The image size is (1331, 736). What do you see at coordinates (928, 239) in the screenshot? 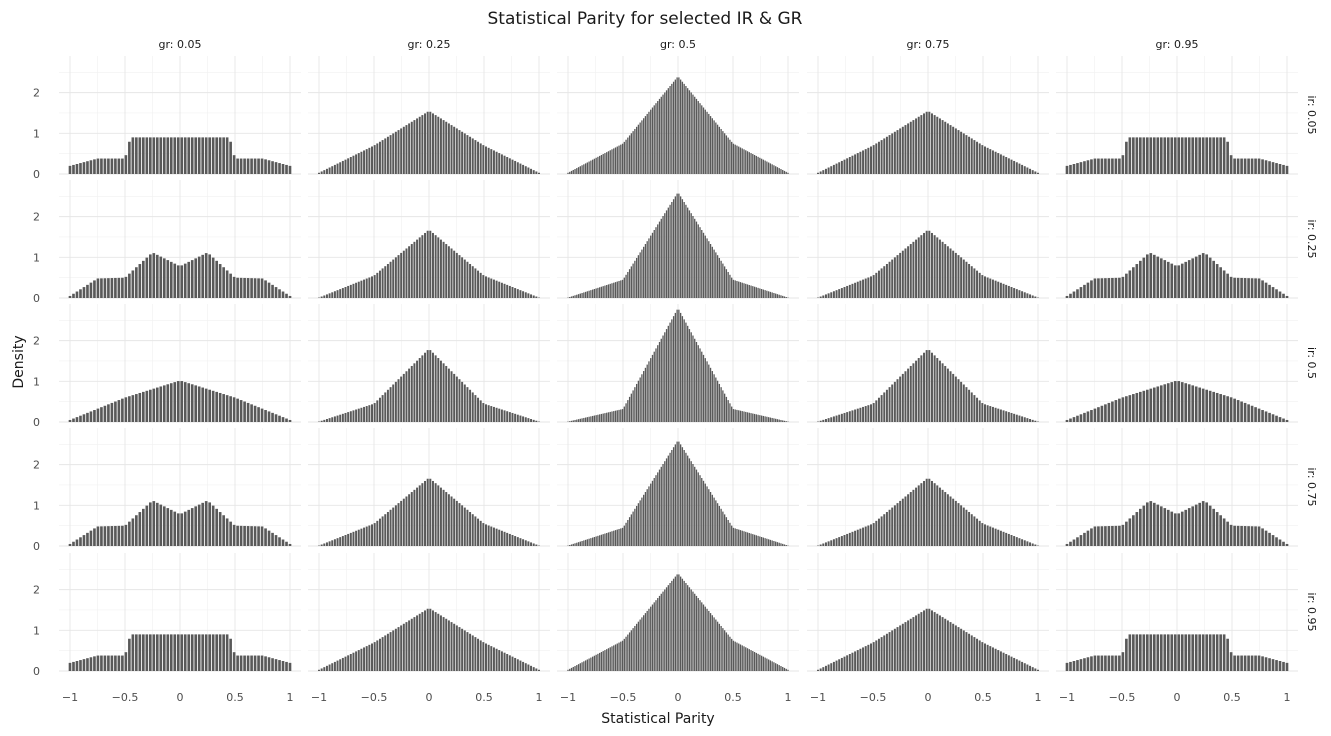
I see `facet-panel-ir_0.25__gr_0.75` at bounding box center [928, 239].